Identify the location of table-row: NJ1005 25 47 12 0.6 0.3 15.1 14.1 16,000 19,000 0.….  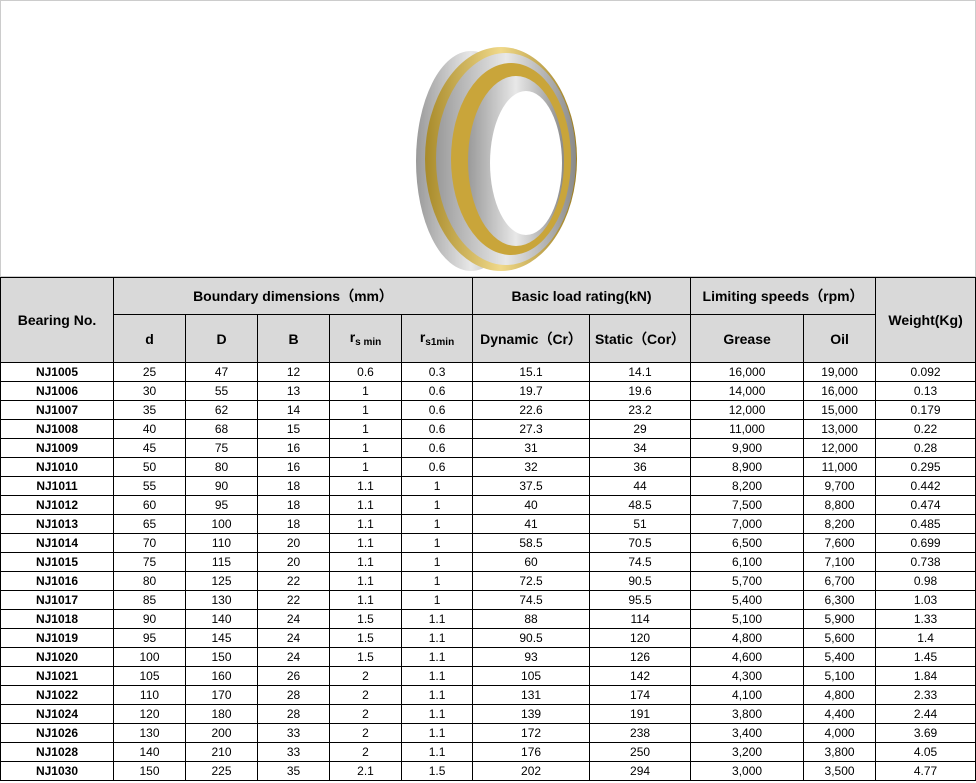
(488, 372).